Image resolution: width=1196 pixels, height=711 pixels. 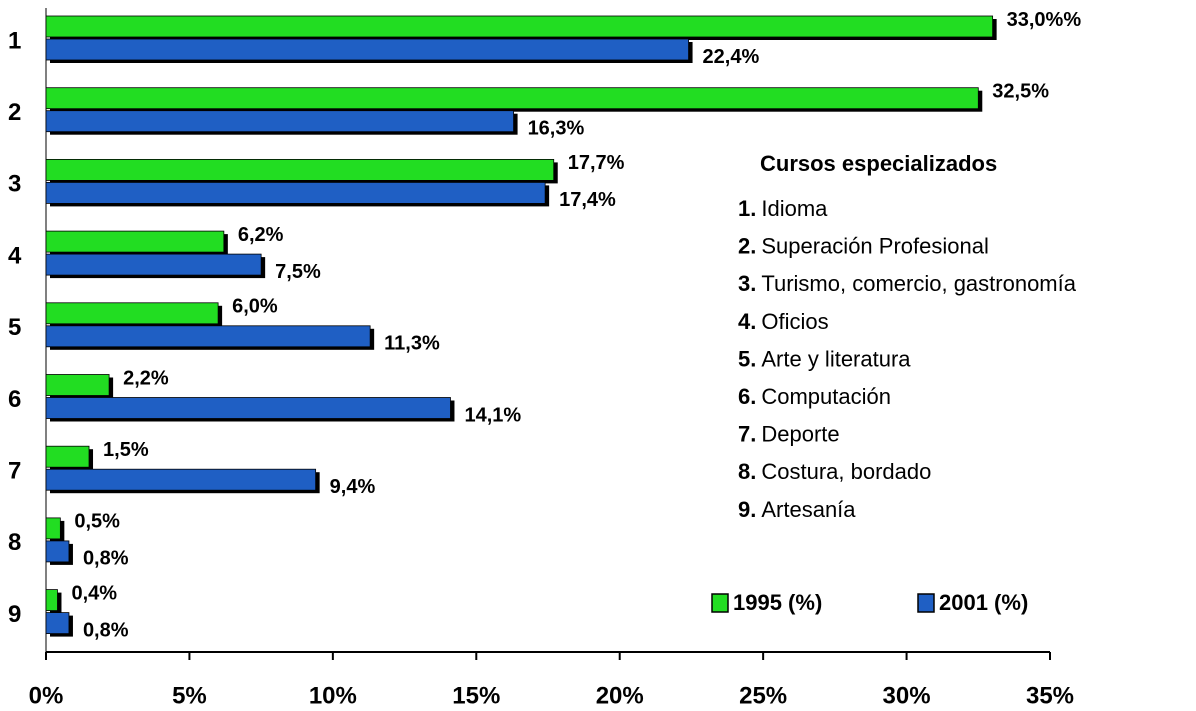 What do you see at coordinates (777, 602) in the screenshot?
I see `legend-label: 1995 (%)` at bounding box center [777, 602].